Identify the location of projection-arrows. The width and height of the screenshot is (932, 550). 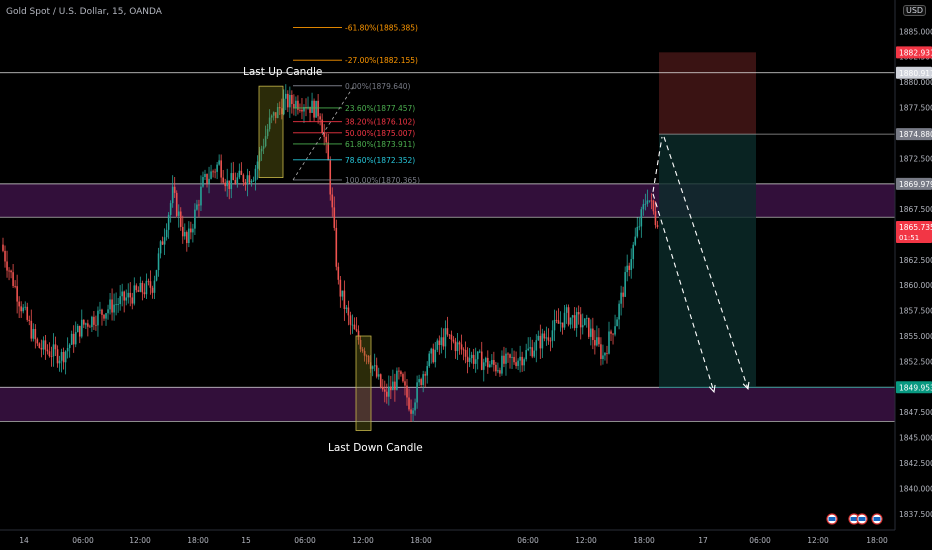
(701, 265).